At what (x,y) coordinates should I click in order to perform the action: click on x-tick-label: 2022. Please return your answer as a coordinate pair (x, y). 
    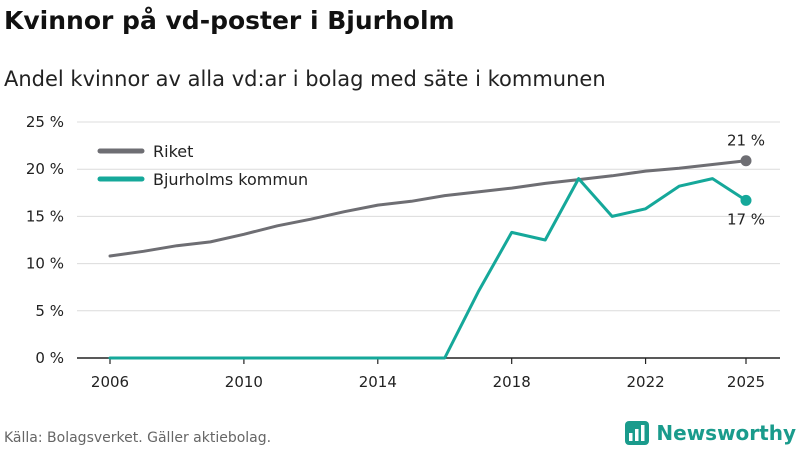
    Looking at the image, I should click on (645, 382).